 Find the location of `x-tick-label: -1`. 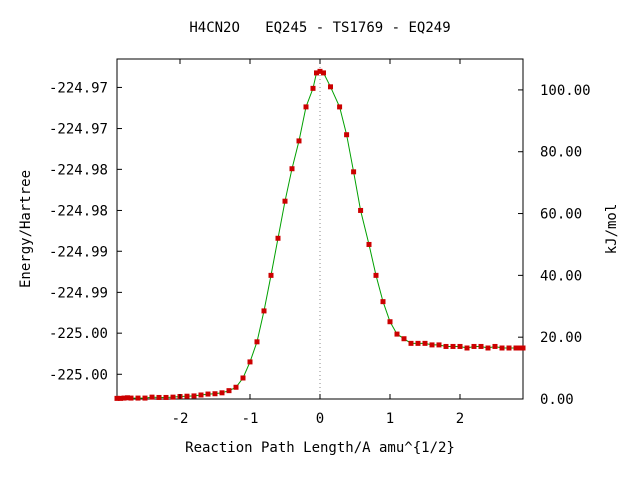

x-tick-label: -1 is located at coordinates (250, 419).